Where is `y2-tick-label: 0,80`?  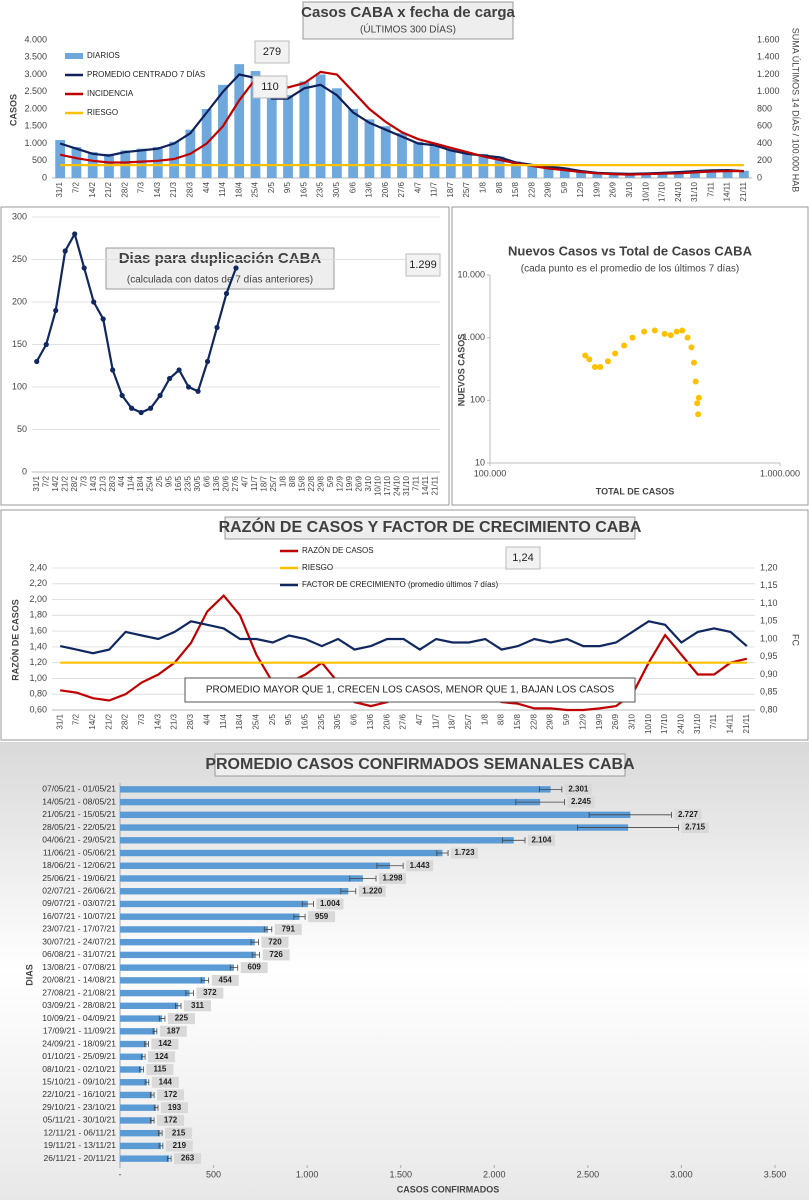 y2-tick-label: 0,80 is located at coordinates (769, 709).